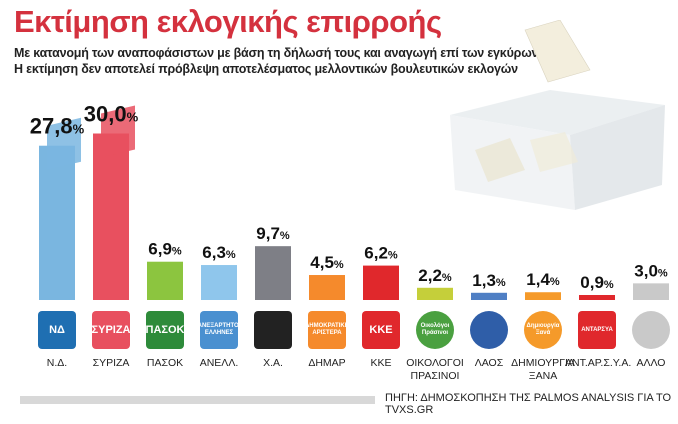 This screenshot has width=678, height=424. What do you see at coordinates (543, 279) in the screenshot?
I see `data-label-9: 1,4%` at bounding box center [543, 279].